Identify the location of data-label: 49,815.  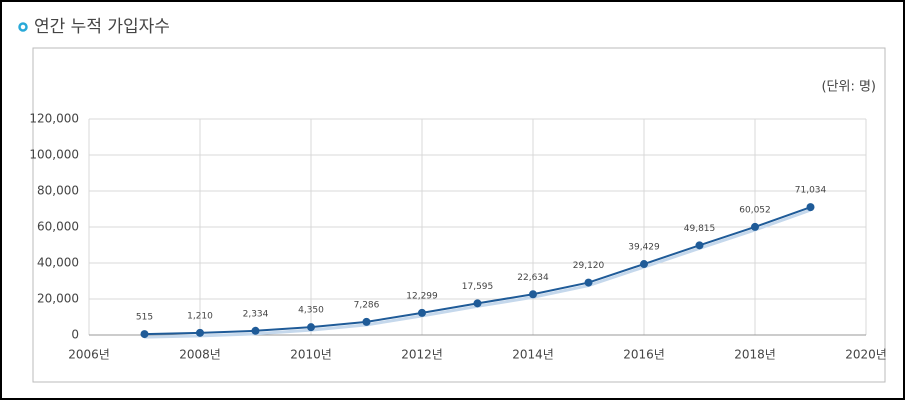
(700, 229).